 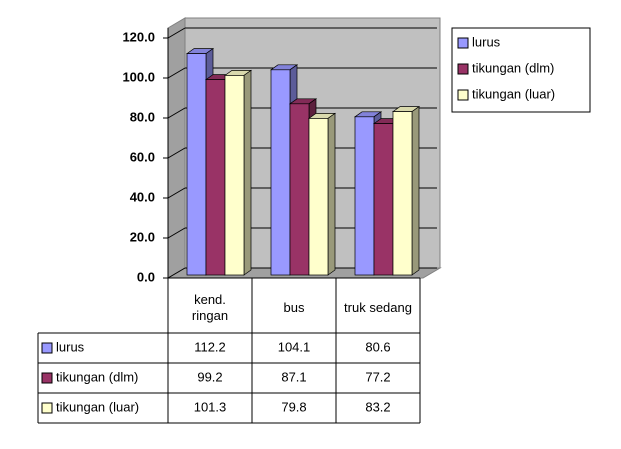 I want to click on x-tick-label: truk sedang, so click(x=378, y=307).